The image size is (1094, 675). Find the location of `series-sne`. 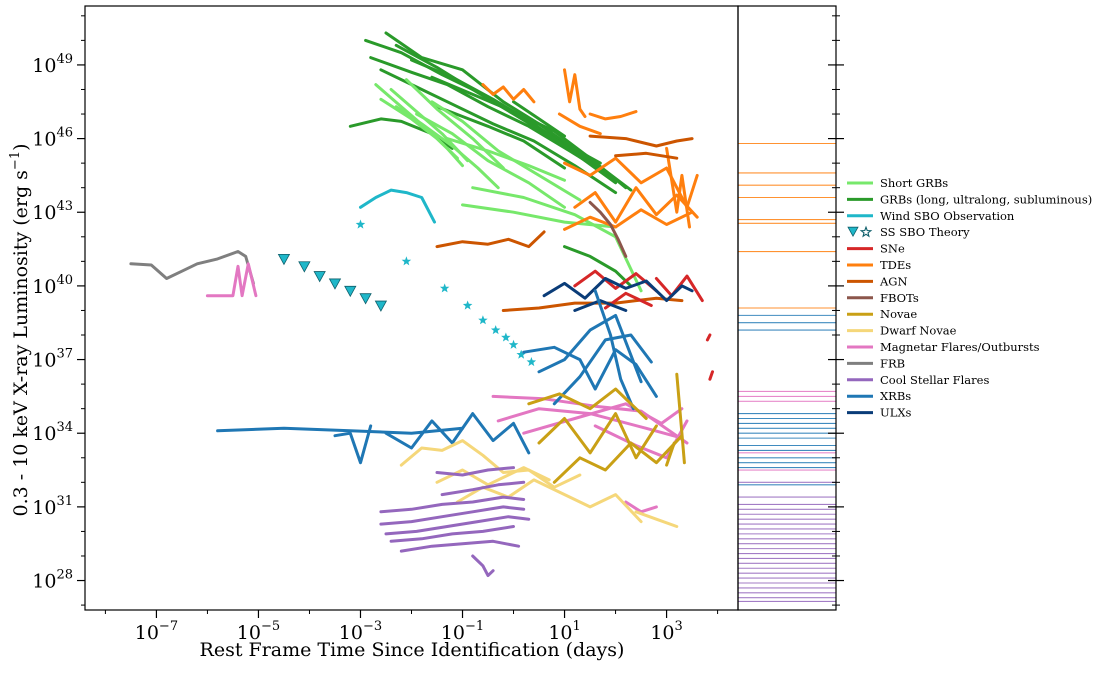

series-sne is located at coordinates (643, 325).